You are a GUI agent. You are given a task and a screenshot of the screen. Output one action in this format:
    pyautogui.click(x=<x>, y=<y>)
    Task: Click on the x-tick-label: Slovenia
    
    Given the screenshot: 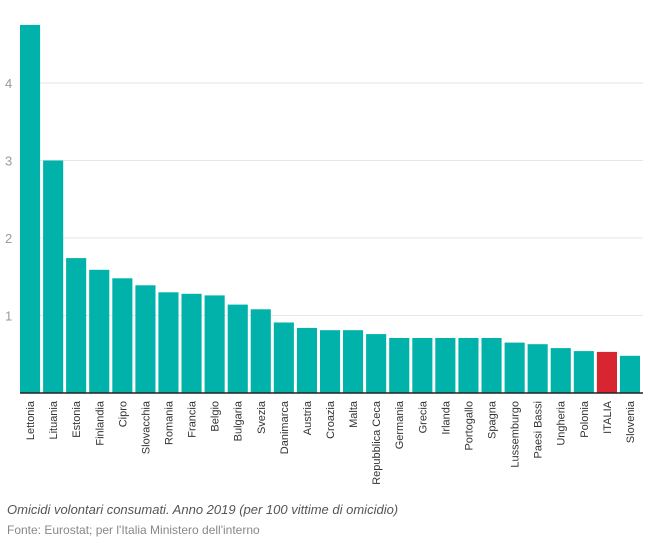 What is the action you would take?
    pyautogui.click(x=631, y=421)
    